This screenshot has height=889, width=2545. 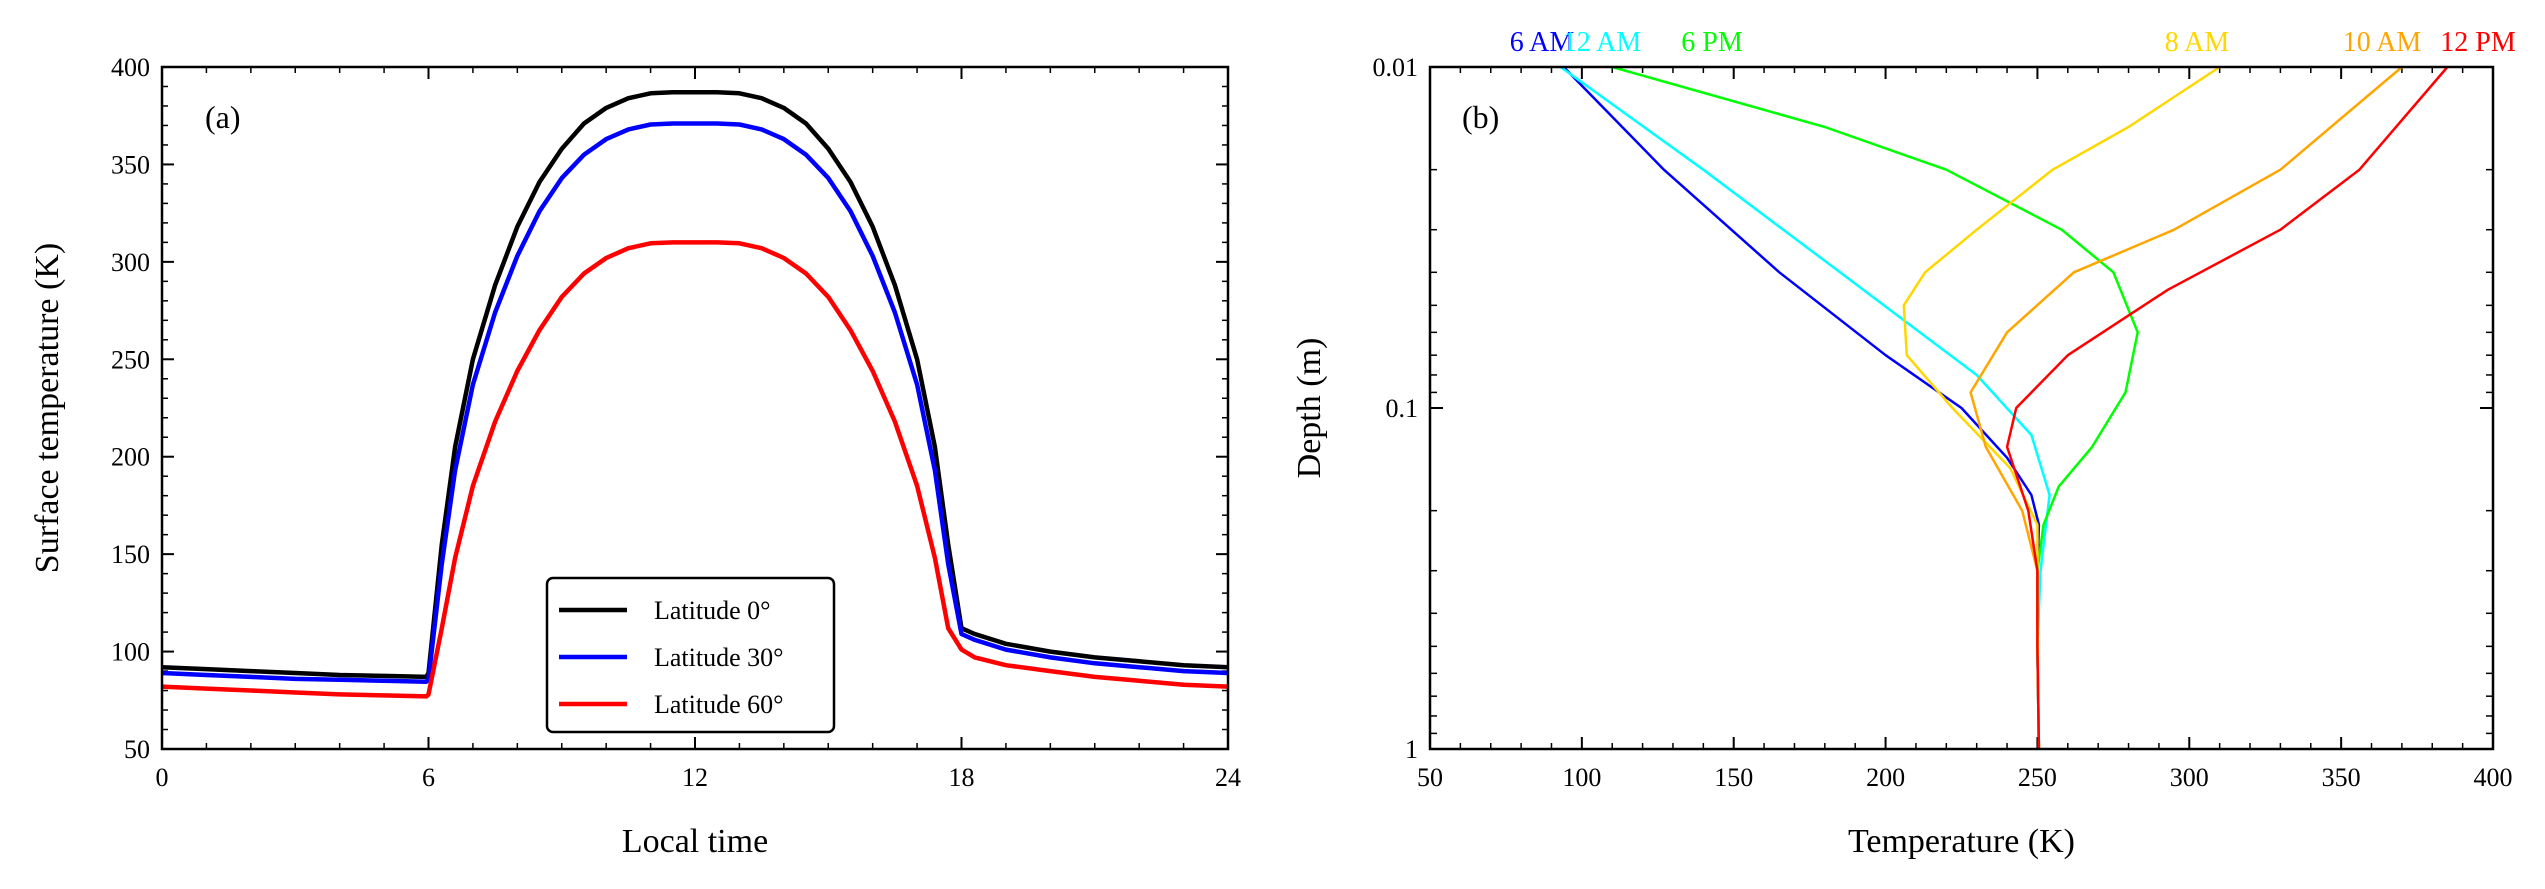 What do you see at coordinates (719, 657) in the screenshot?
I see `legend-label: Latitude 30°` at bounding box center [719, 657].